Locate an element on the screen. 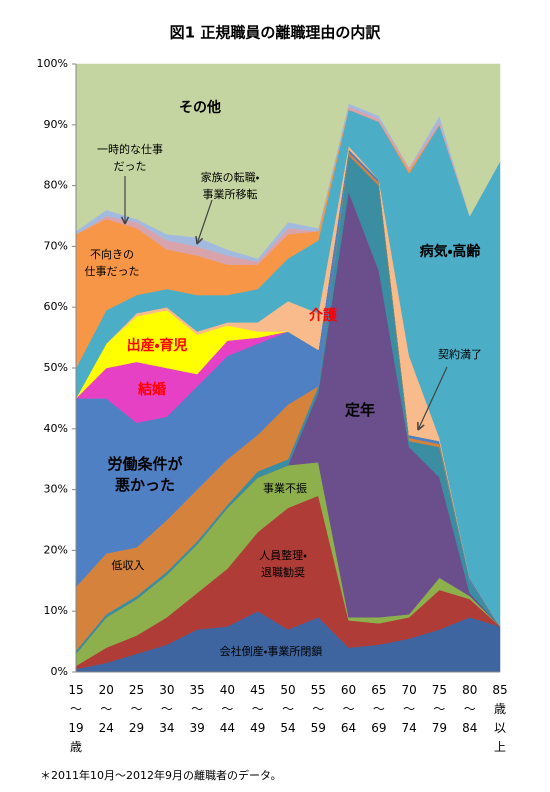 This screenshot has height=792, width=550. x-tick-label: 50 〜 54 is located at coordinates (287, 709).